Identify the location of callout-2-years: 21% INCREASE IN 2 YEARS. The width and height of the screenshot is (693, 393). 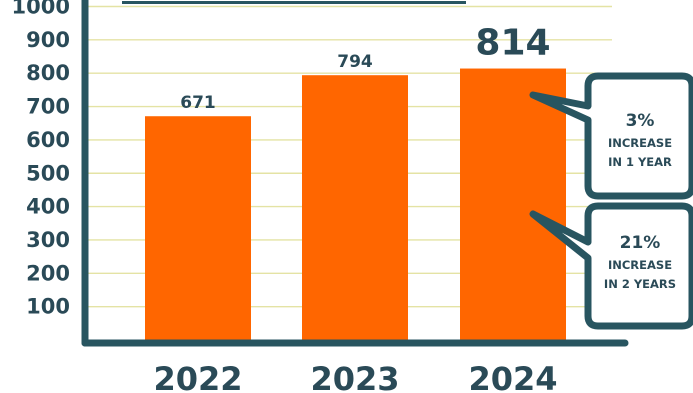
(611, 266).